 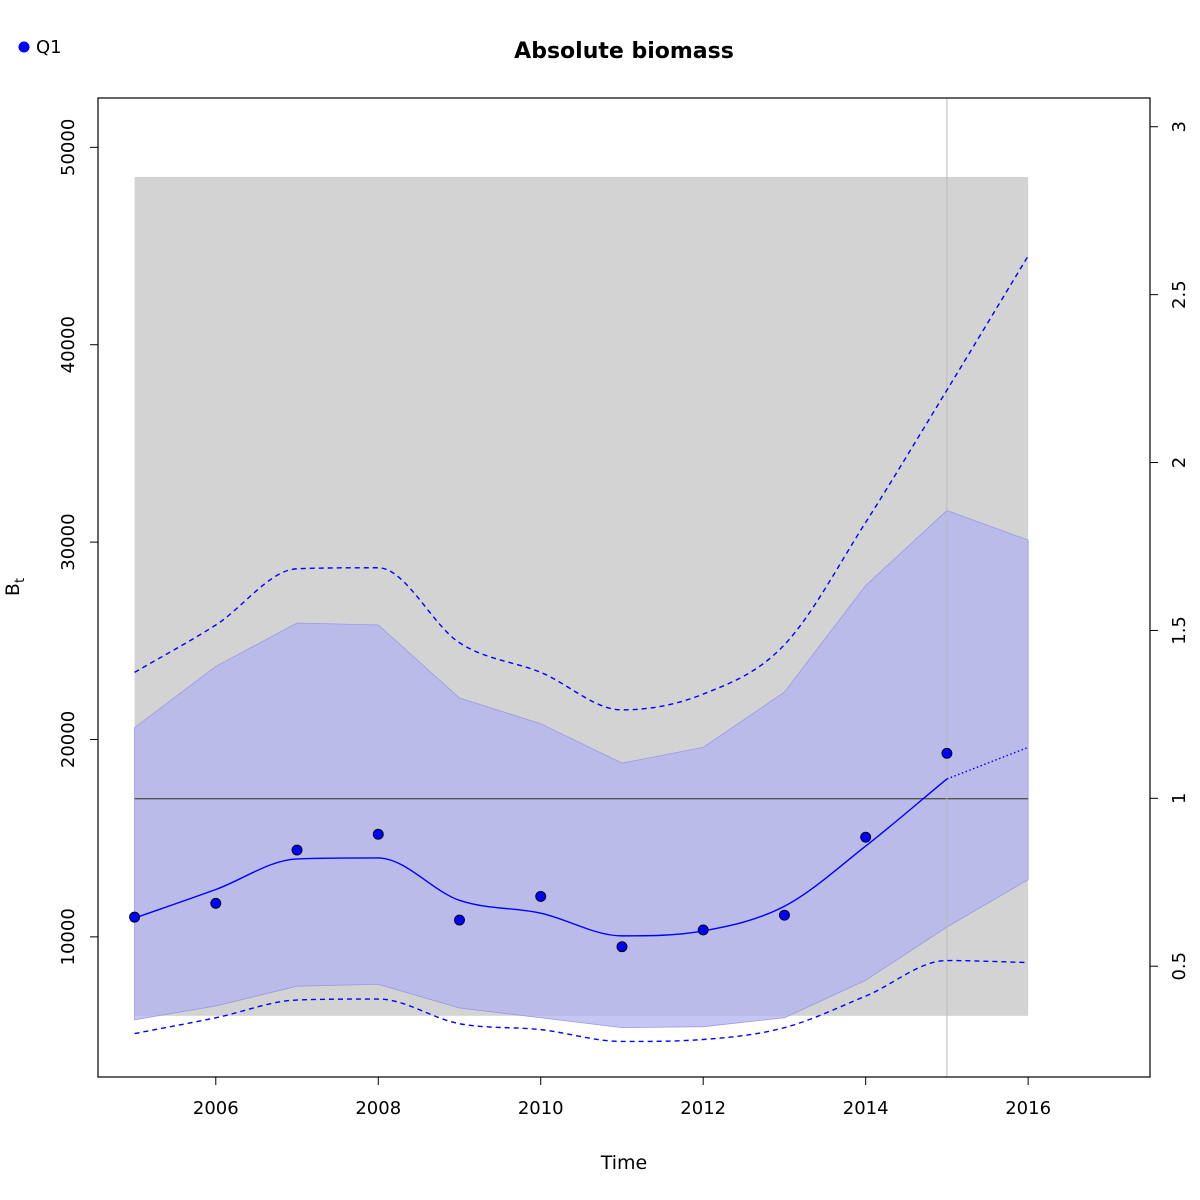 I want to click on legend-marker-q1, so click(x=24, y=47).